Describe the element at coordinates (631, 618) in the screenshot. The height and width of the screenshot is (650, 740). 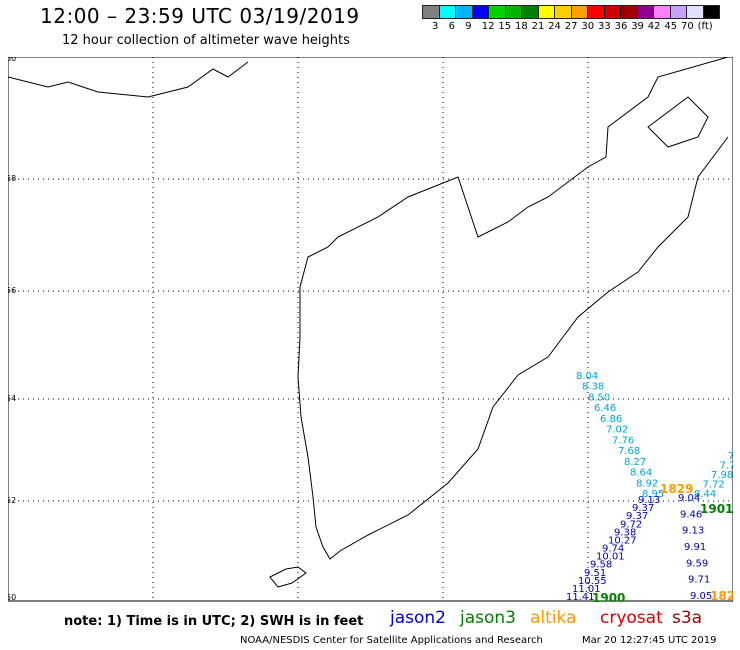
I see `satellite-label-cryosat: cryosat` at that location.